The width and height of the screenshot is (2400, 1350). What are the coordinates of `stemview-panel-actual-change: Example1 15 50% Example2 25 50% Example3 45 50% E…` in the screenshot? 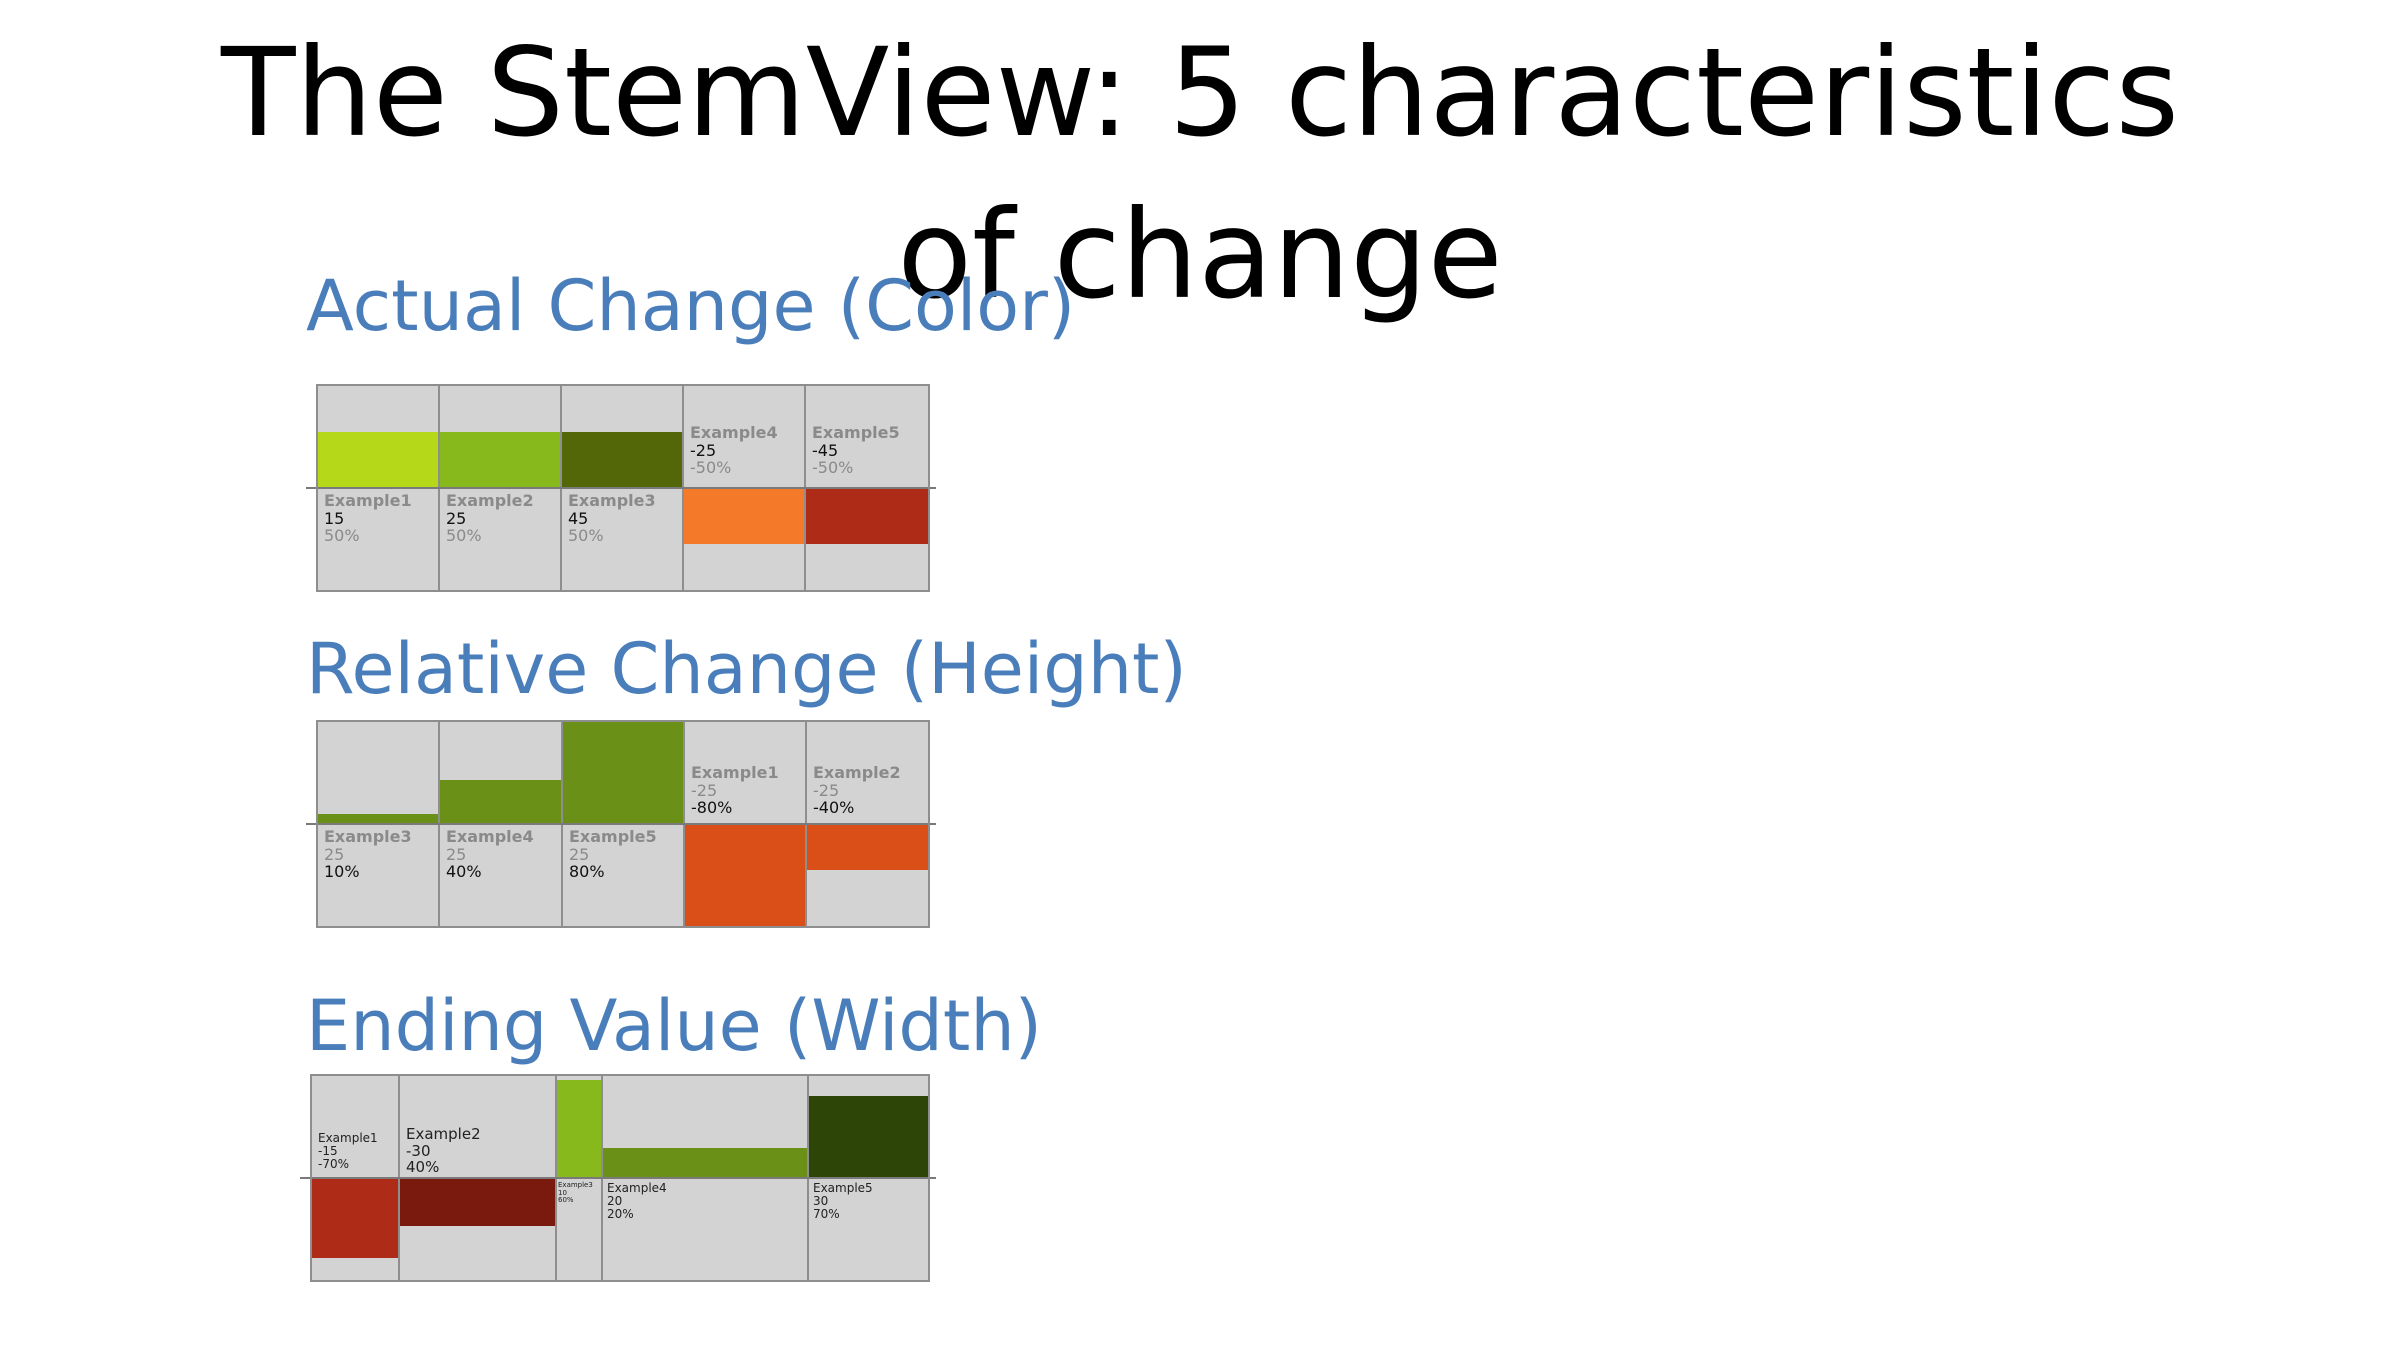 It's located at (621, 488).